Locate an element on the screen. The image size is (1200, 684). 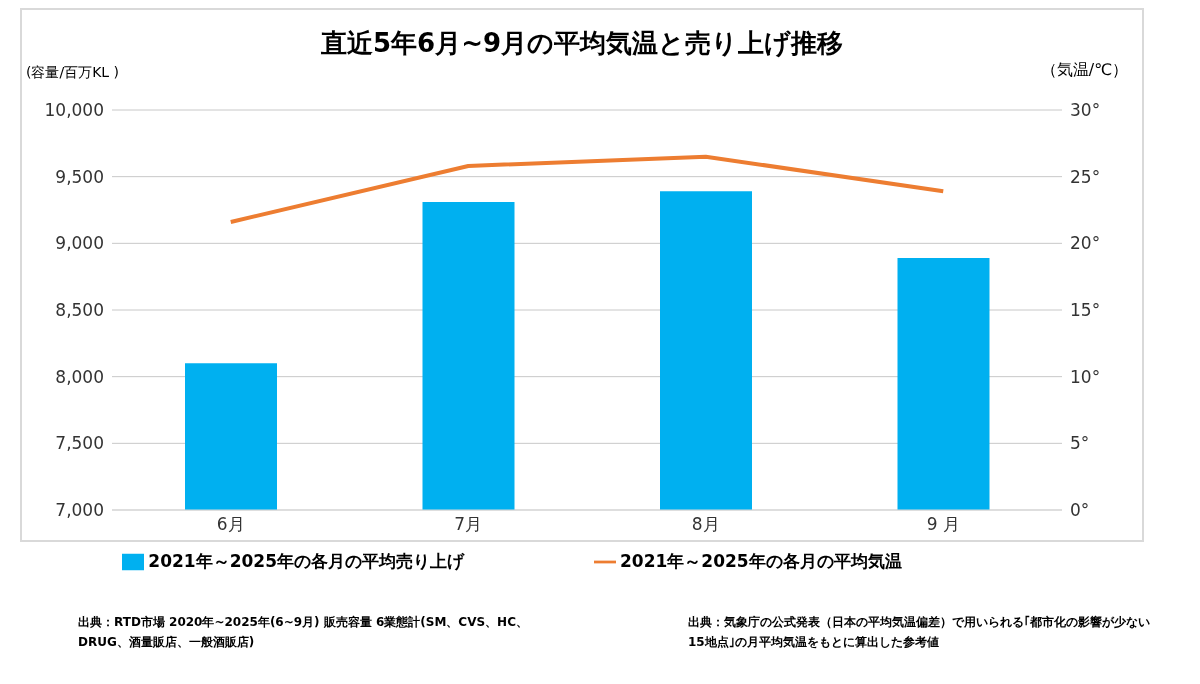
legend-label: 2021年～2025年の各月の平均気温 is located at coordinates (761, 561).